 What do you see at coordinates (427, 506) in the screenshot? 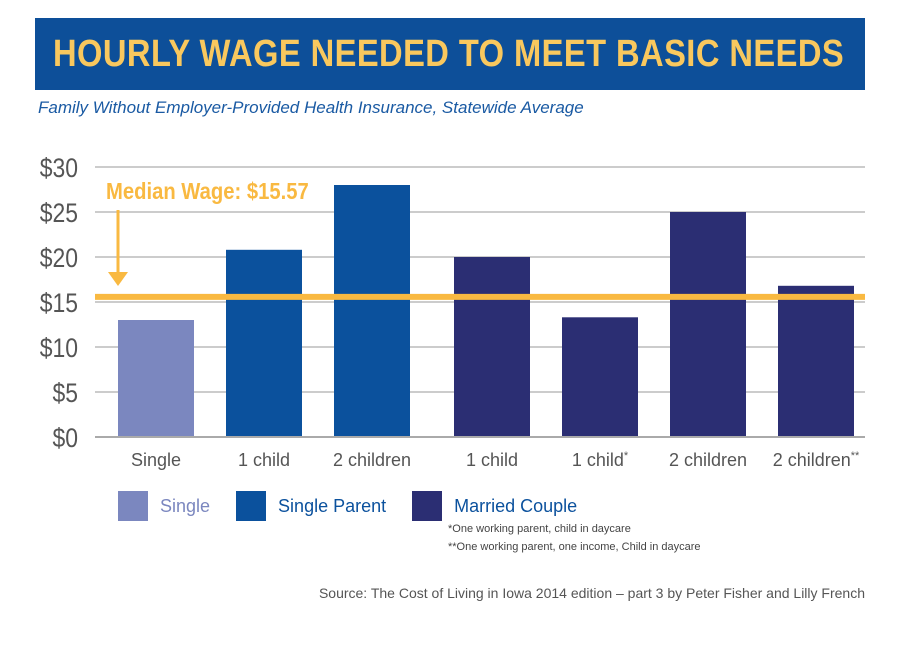
I see `legend-swatch-married-couple` at bounding box center [427, 506].